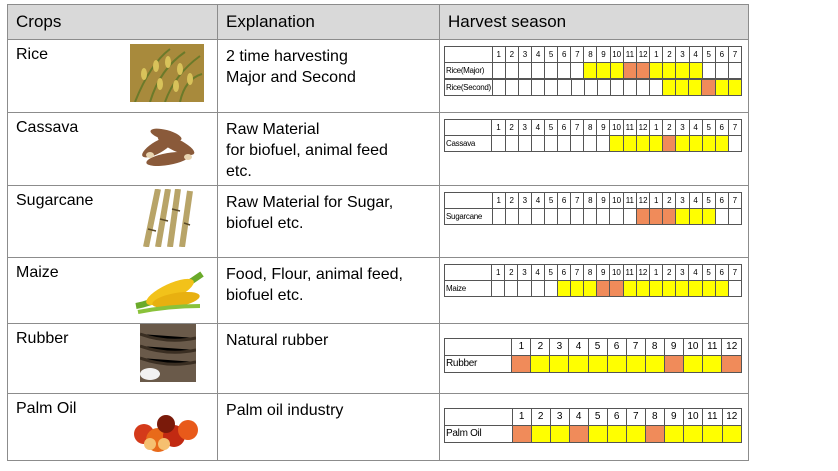 This screenshot has width=838, height=471. I want to click on crop-name: Palm Oil, so click(63, 427).